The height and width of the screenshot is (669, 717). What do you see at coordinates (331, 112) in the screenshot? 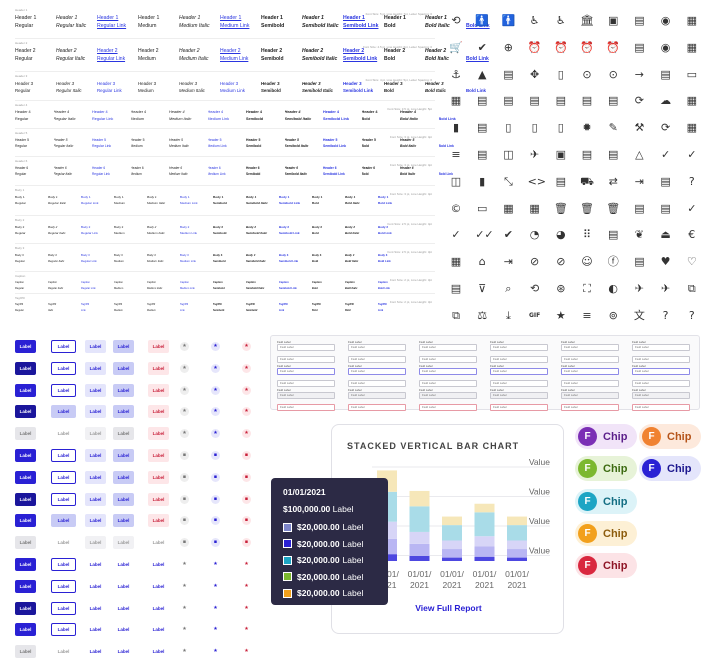
I see `typography-sample: Header 4` at bounding box center [331, 112].